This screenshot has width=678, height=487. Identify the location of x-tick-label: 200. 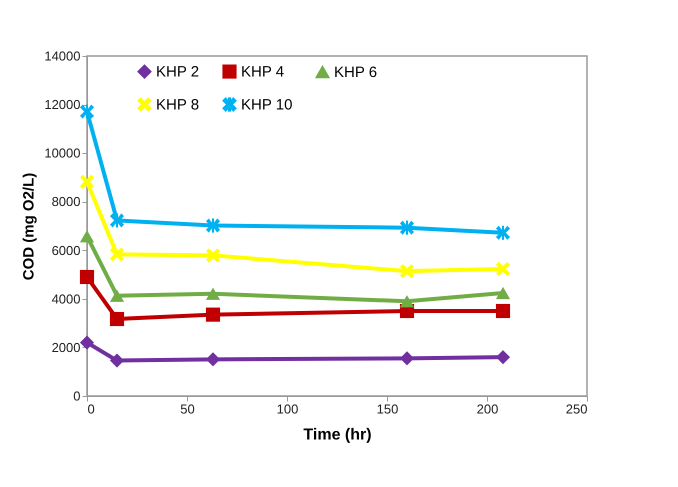
(487, 409).